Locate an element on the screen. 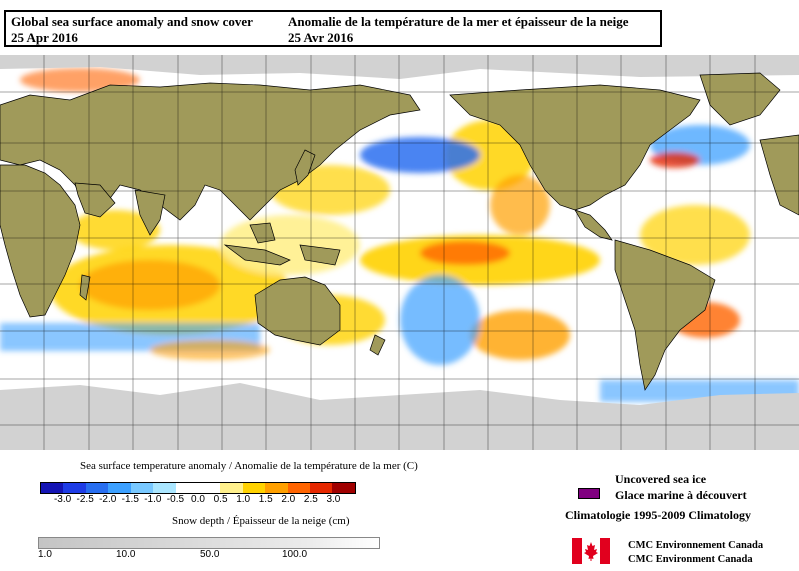 The width and height of the screenshot is (799, 571). land-new-zealand is located at coordinates (377, 345).